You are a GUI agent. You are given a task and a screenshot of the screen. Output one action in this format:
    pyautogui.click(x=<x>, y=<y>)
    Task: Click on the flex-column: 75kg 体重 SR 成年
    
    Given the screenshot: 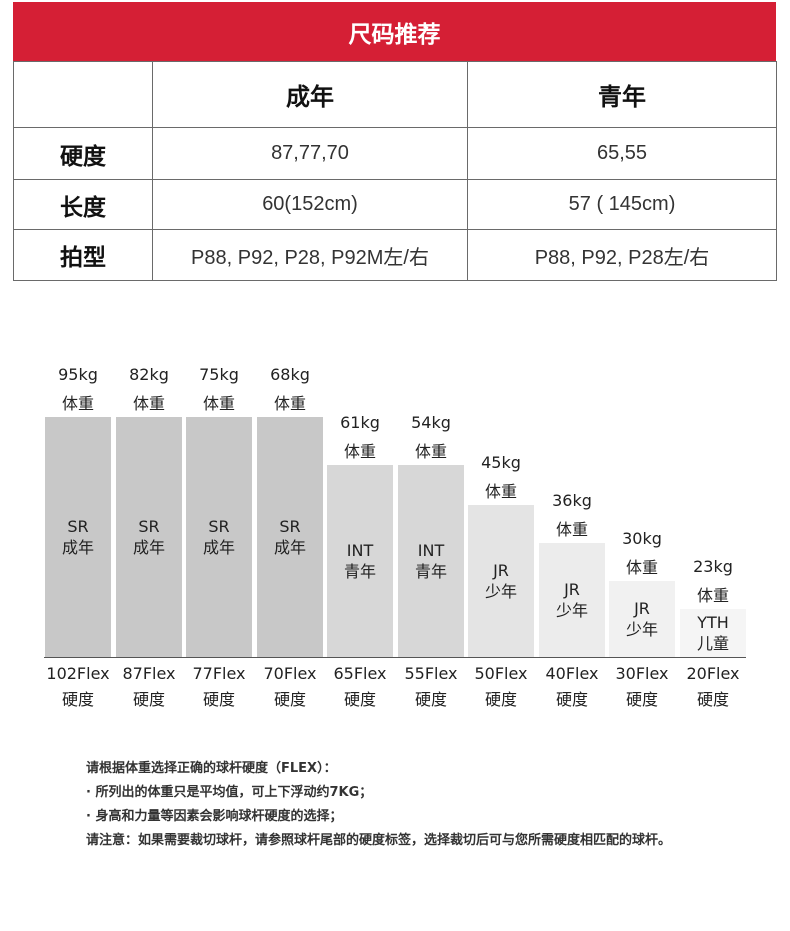 What is the action you would take?
    pyautogui.click(x=219, y=465)
    